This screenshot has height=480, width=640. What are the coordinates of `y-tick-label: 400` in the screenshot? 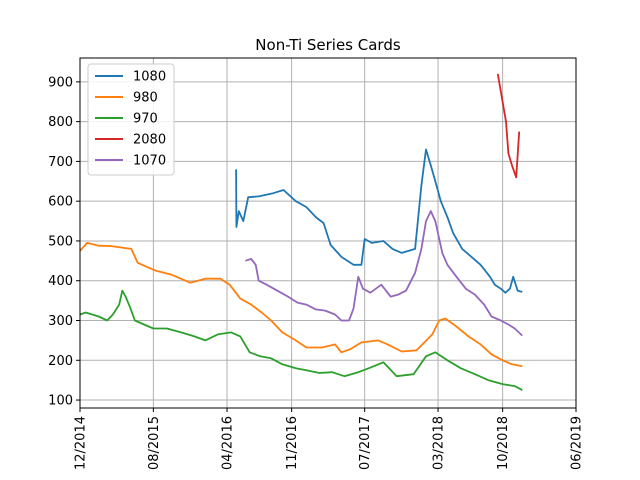 It's located at (60, 281).